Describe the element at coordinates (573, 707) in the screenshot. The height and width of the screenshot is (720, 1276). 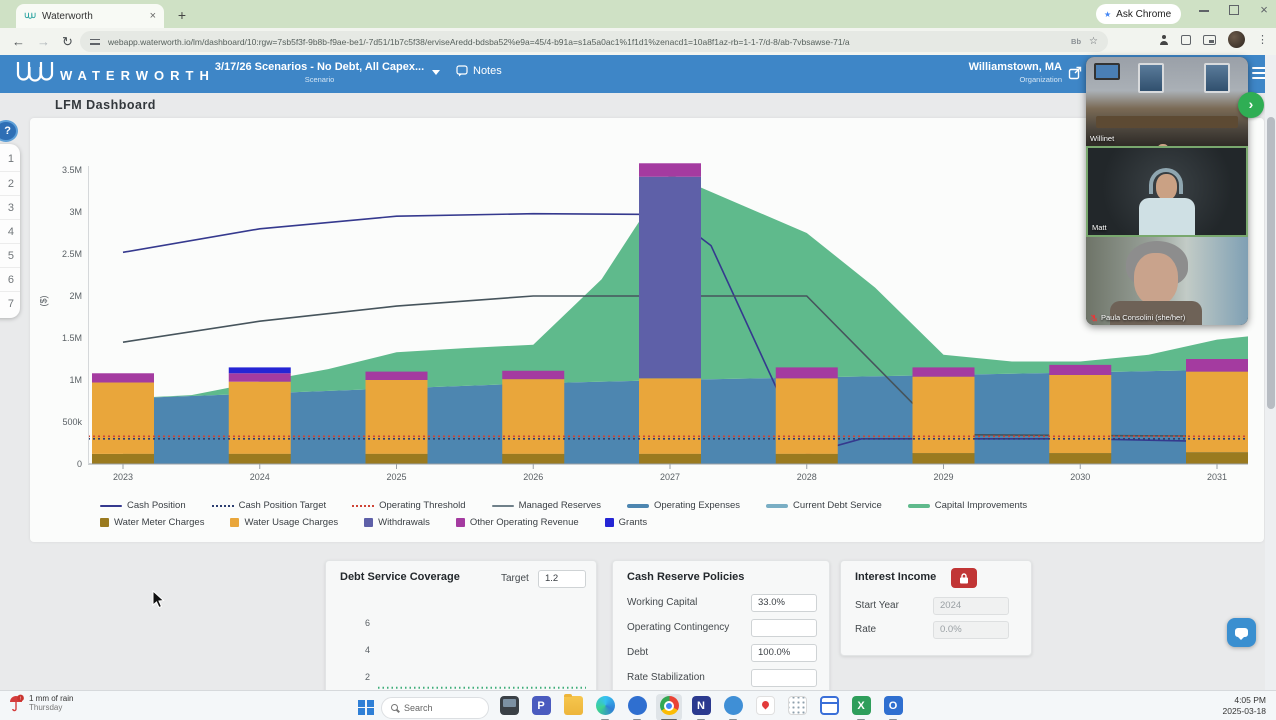
I see `folder-icon` at that location.